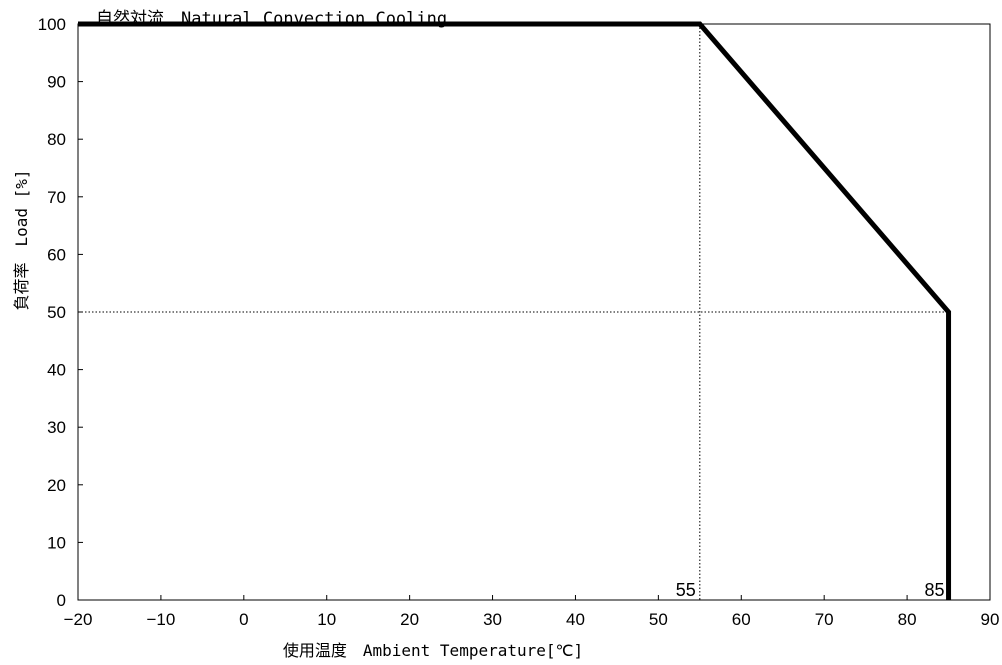 This screenshot has width=1002, height=665. What do you see at coordinates (492, 619) in the screenshot?
I see `x-tick-label: 30` at bounding box center [492, 619].